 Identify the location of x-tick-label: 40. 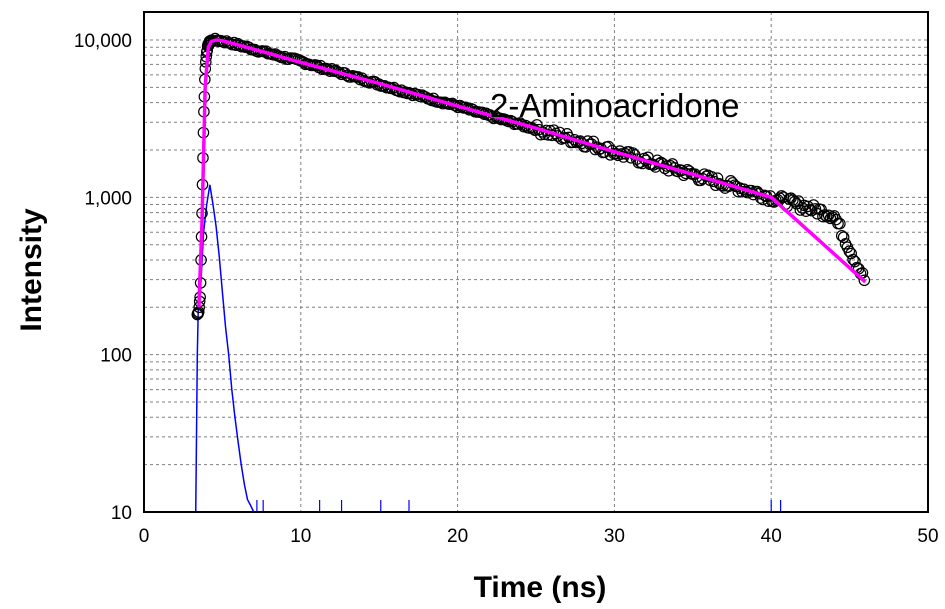
(771, 536).